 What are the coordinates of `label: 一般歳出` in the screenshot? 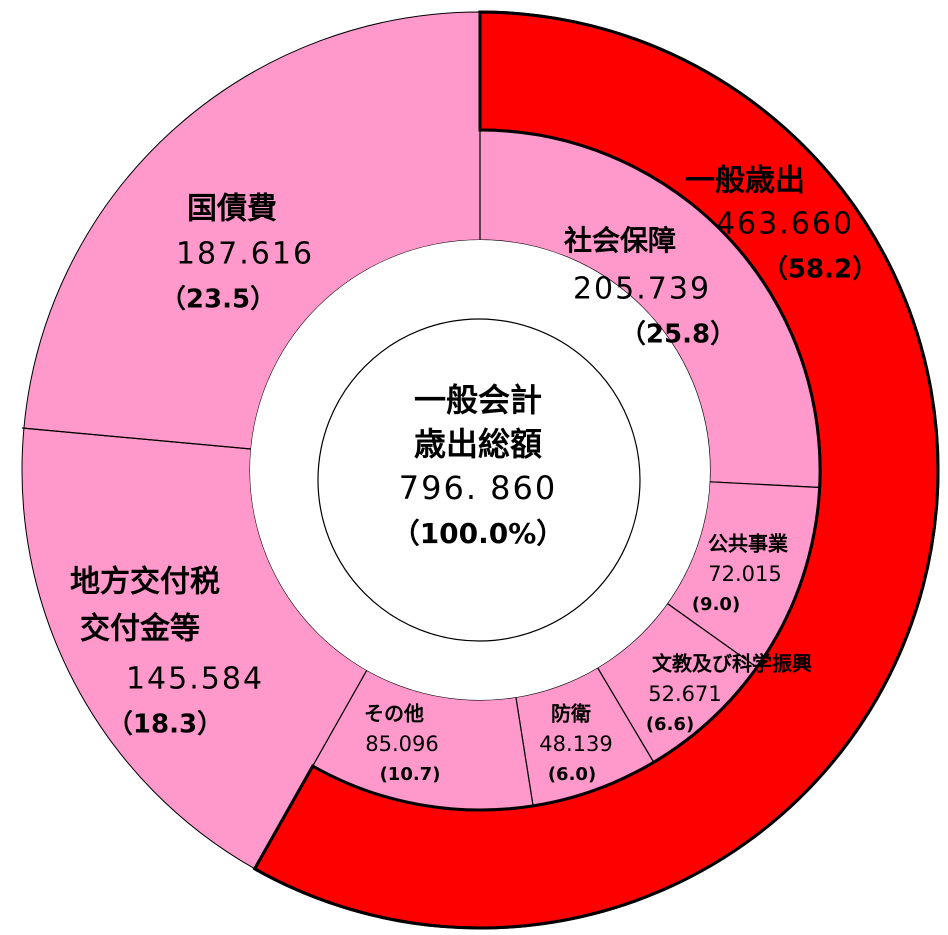 It's located at (745, 181).